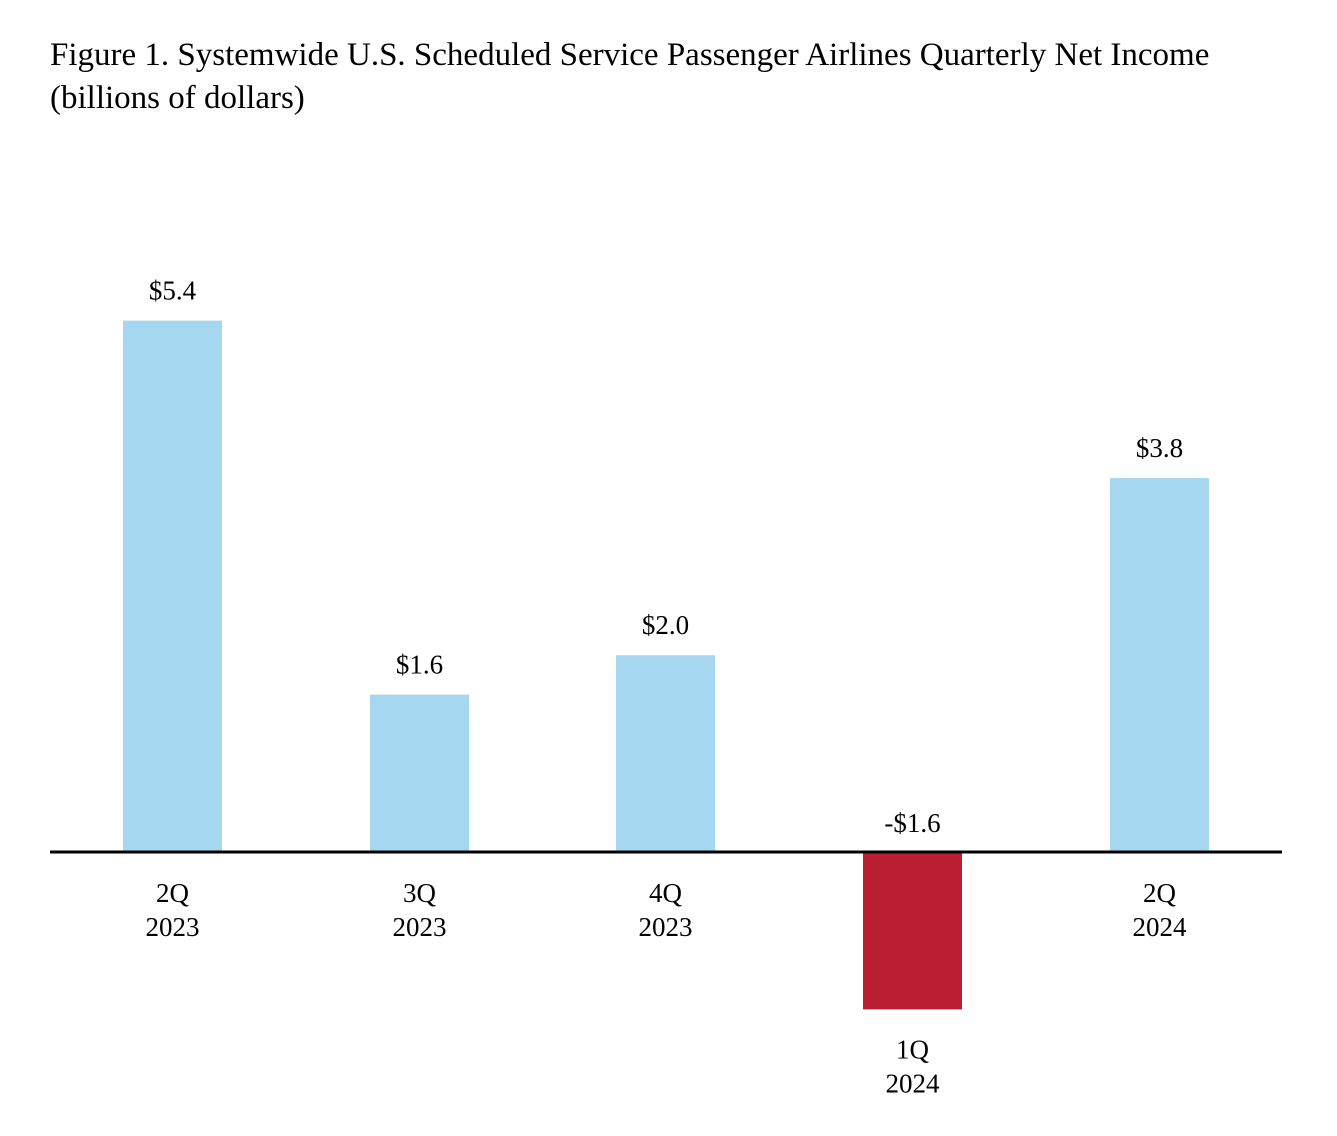 The width and height of the screenshot is (1337, 1136). What do you see at coordinates (172, 586) in the screenshot?
I see `bar-2q-2023` at bounding box center [172, 586].